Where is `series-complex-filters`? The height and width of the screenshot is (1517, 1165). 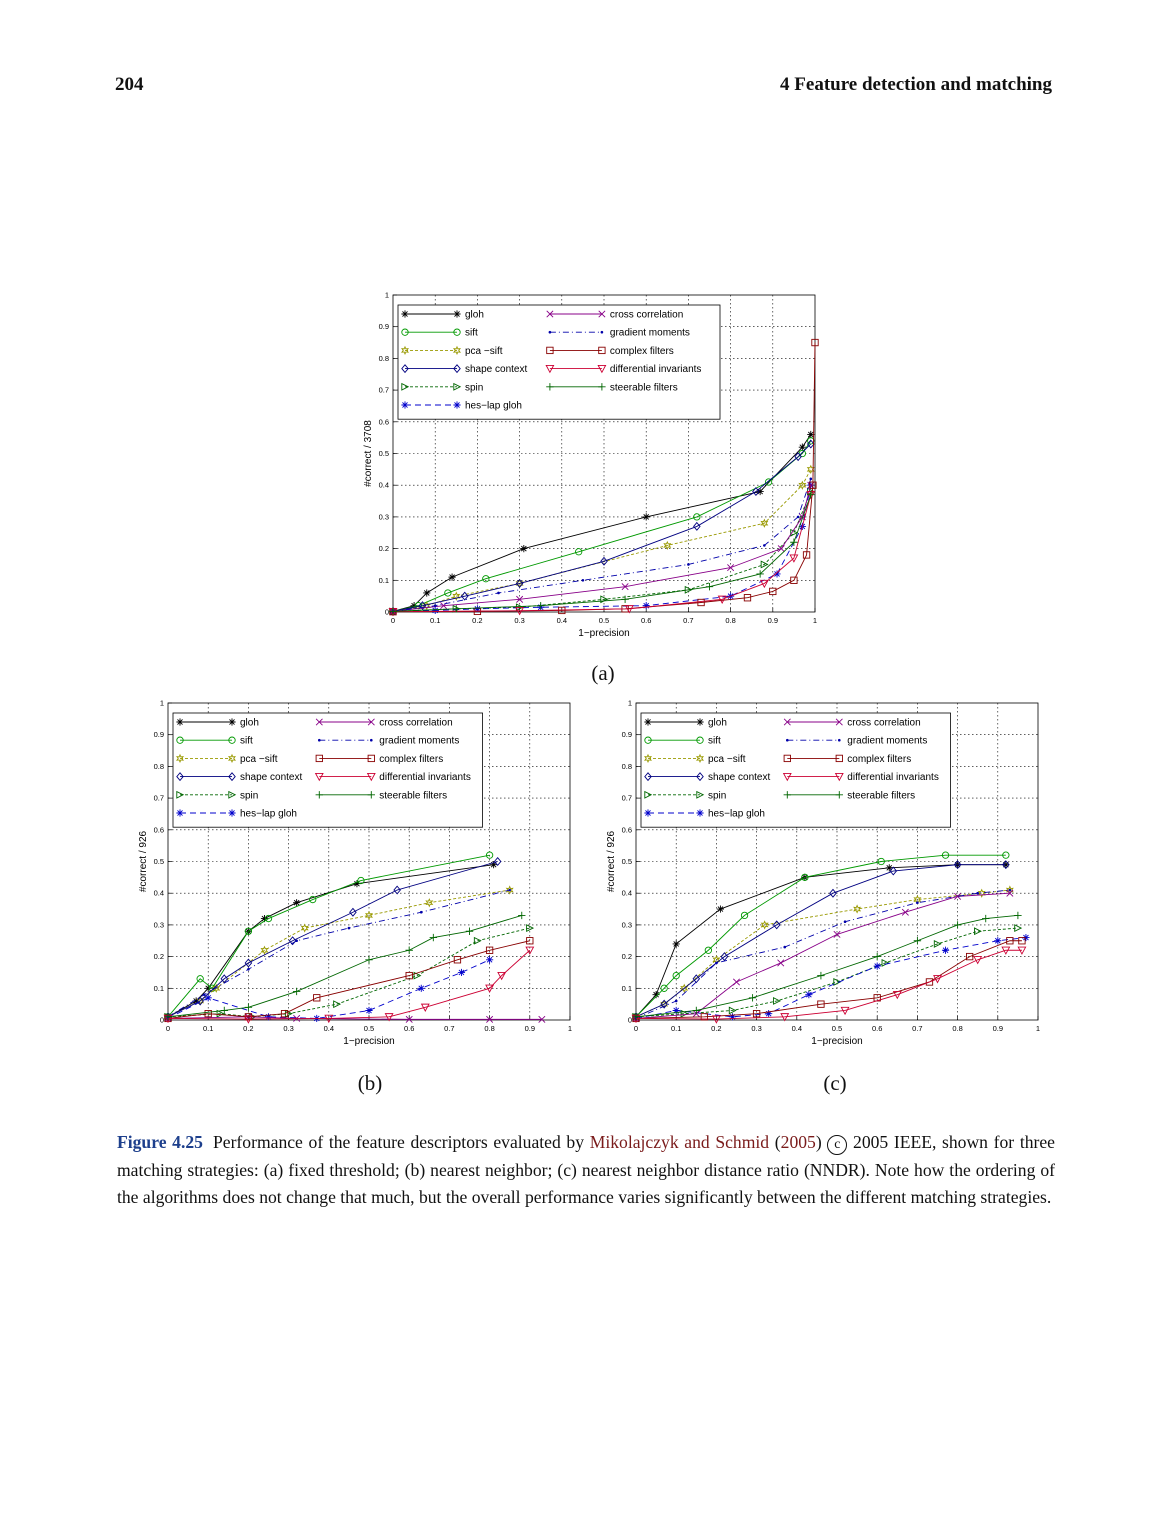
series-complex-filters is located at coordinates (829, 980).